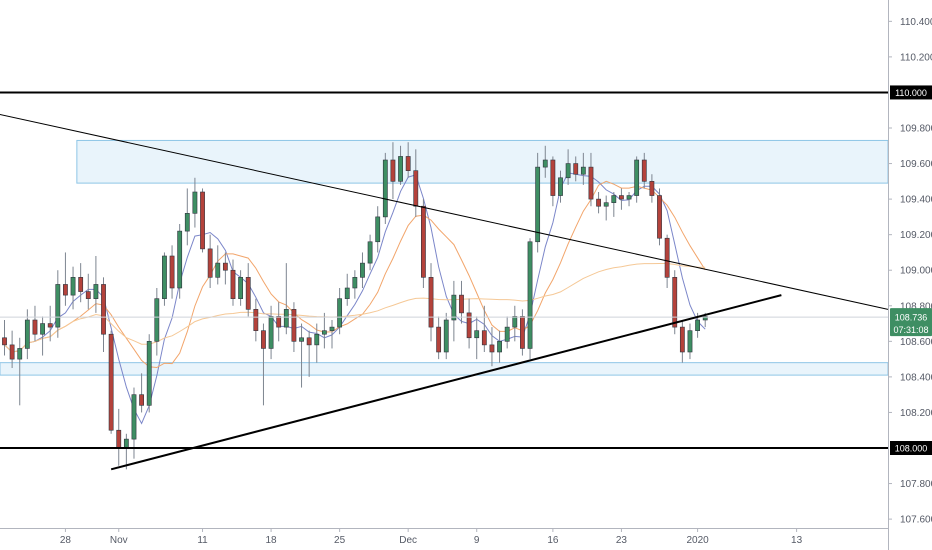 This screenshot has height=550, width=932. I want to click on current-price-badge, so click(911, 322).